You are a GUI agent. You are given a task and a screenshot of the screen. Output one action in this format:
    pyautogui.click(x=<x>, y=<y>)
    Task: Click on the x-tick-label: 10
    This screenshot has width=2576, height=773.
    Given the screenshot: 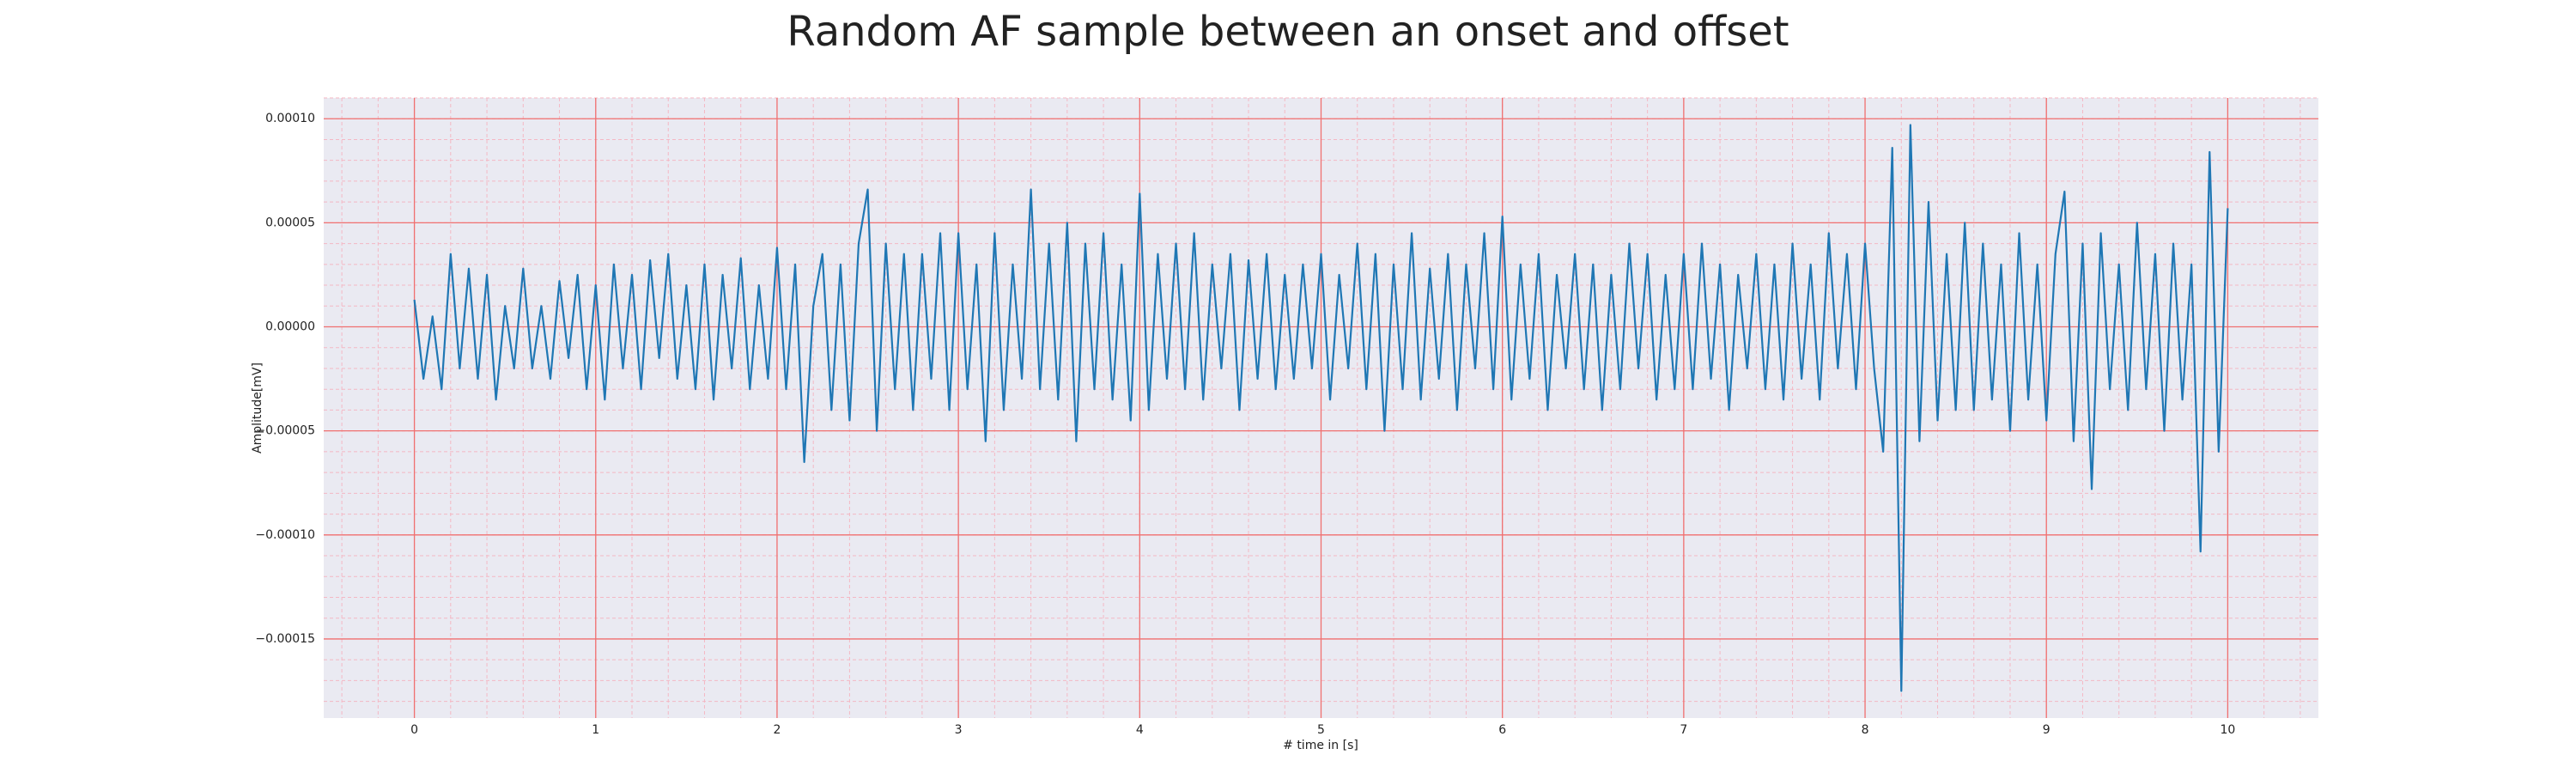 What is the action you would take?
    pyautogui.click(x=2228, y=730)
    